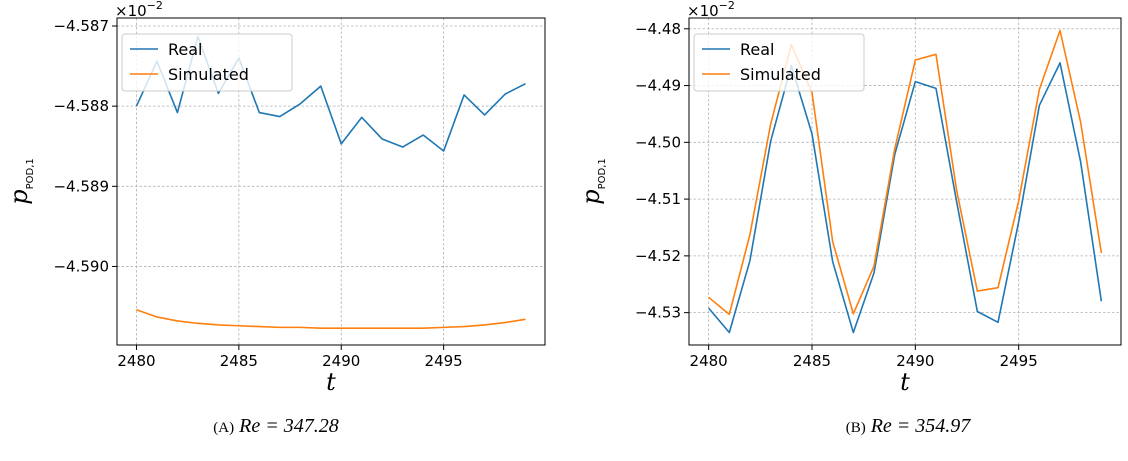  Describe the element at coordinates (81, 266) in the screenshot. I see `y-tick-label: −4.590` at that location.